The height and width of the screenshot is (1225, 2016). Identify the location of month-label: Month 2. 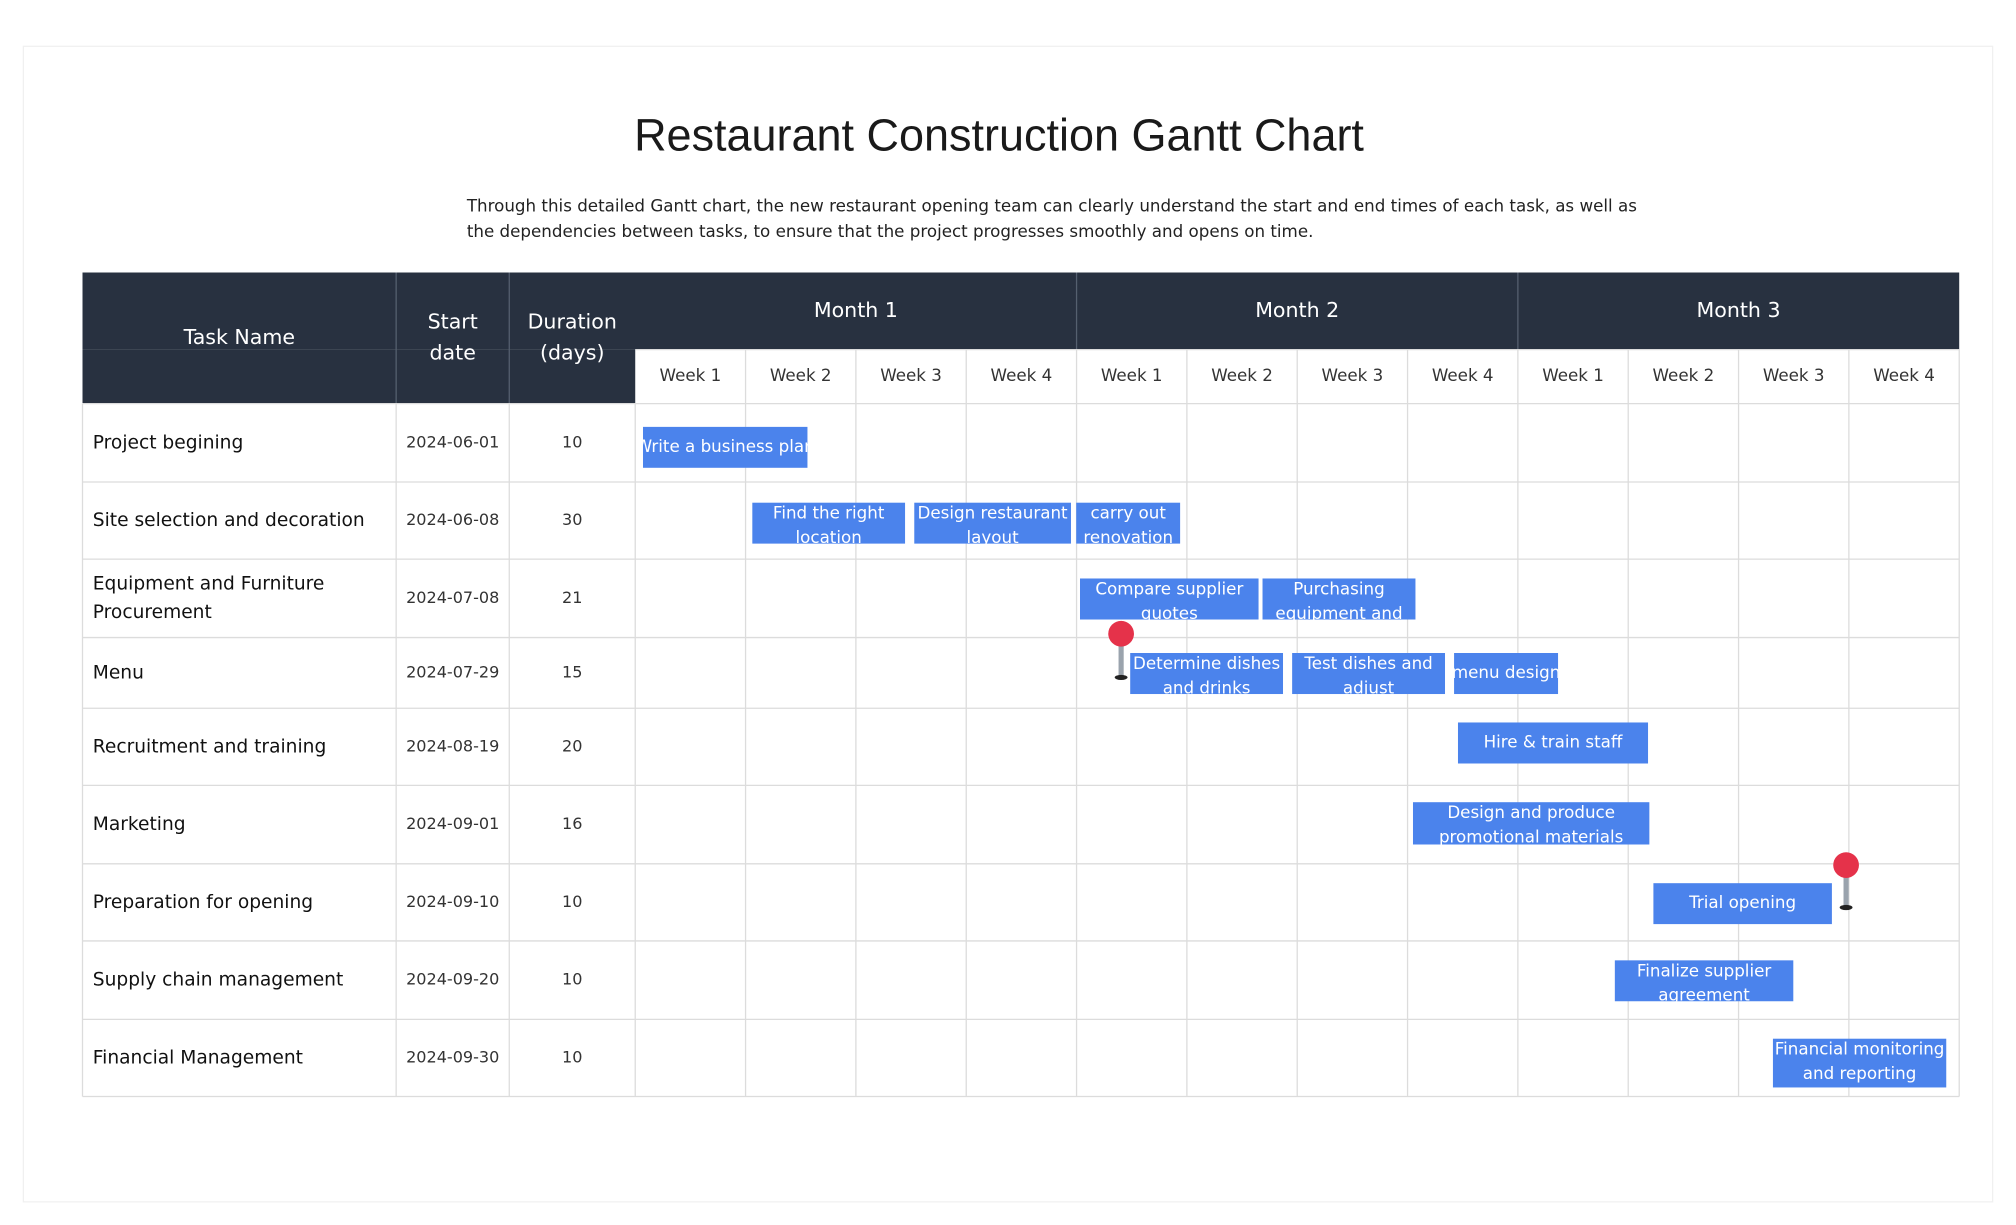
(1297, 310).